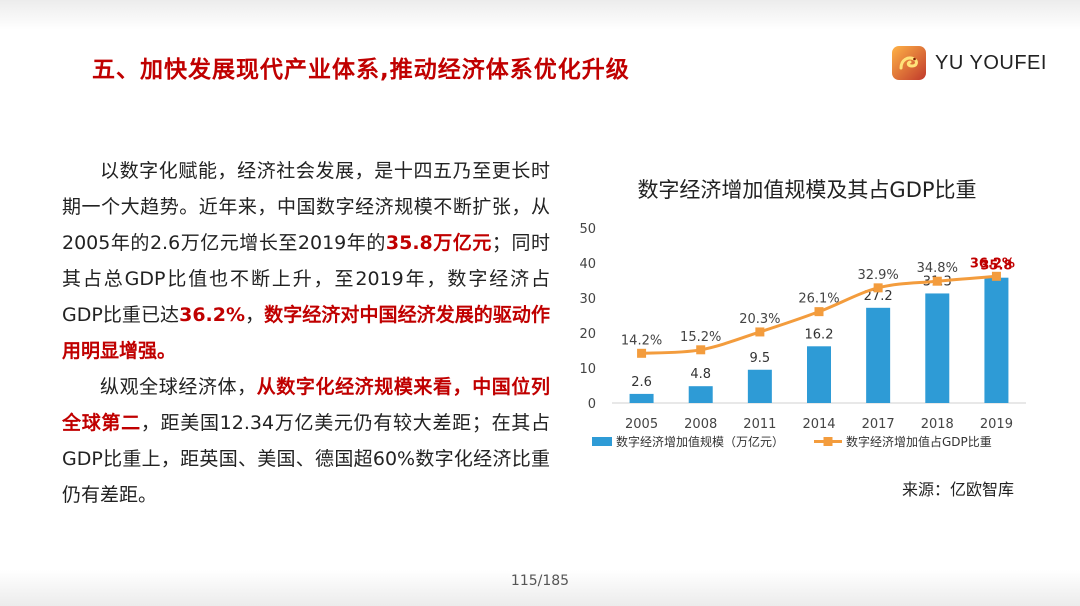  What do you see at coordinates (592, 404) in the screenshot?
I see `y-tick-label: 0` at bounding box center [592, 404].